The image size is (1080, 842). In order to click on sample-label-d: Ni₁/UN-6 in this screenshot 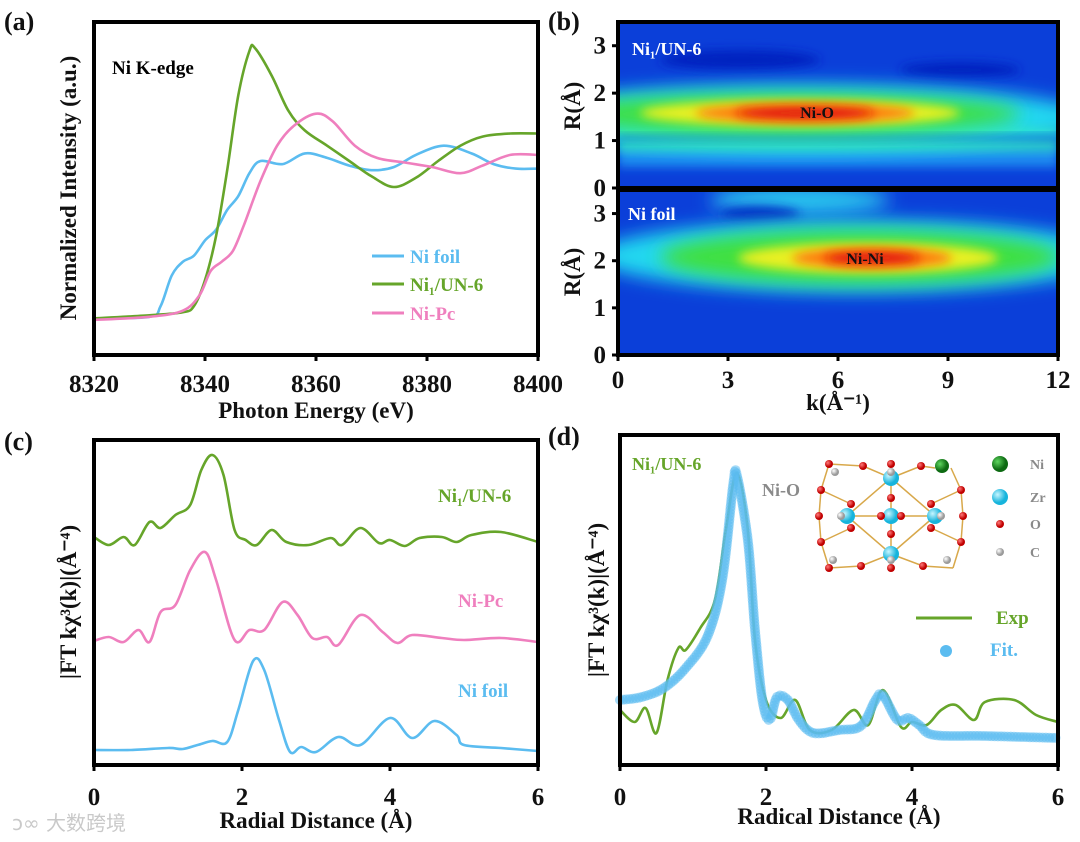, I will do `click(666, 464)`.